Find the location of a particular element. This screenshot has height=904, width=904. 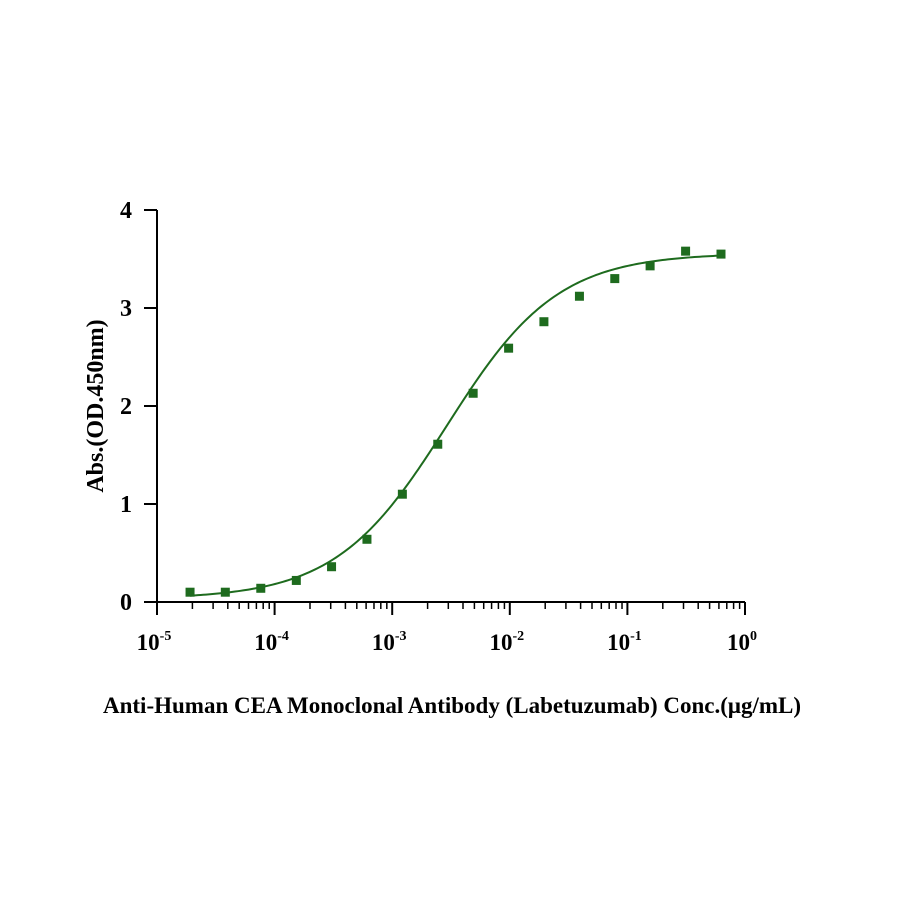

y-tick-label: 2 is located at coordinates (126, 407).